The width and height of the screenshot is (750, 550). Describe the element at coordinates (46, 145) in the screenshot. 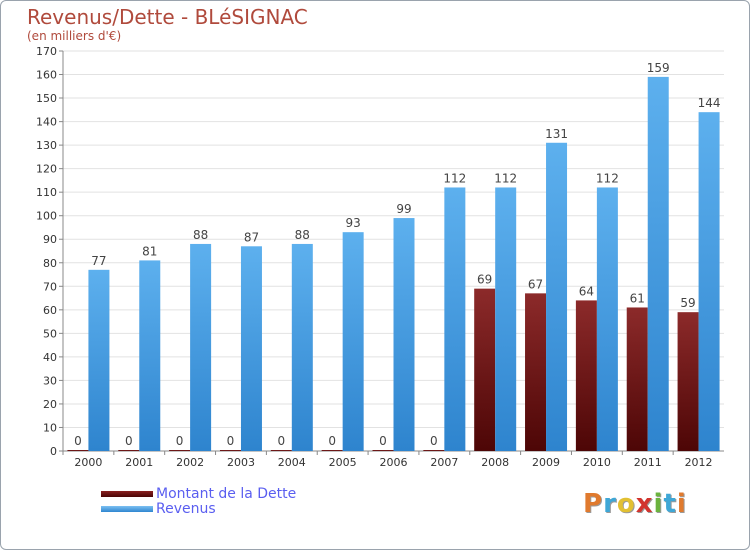

I see `y-tick-label: 130` at that location.